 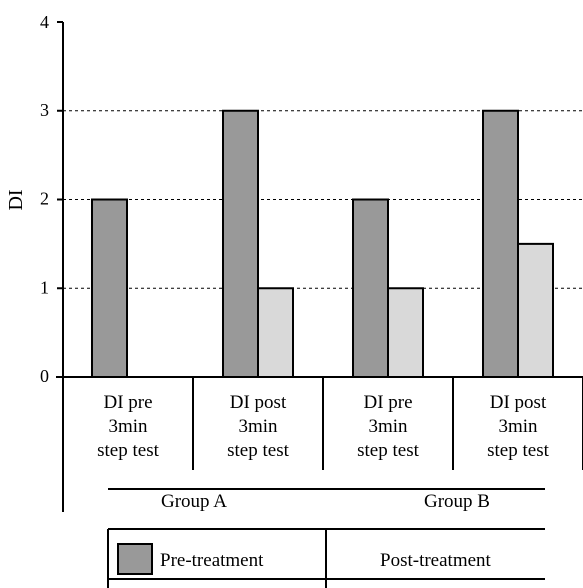 I want to click on y-tick-label: 3, so click(x=44, y=110).